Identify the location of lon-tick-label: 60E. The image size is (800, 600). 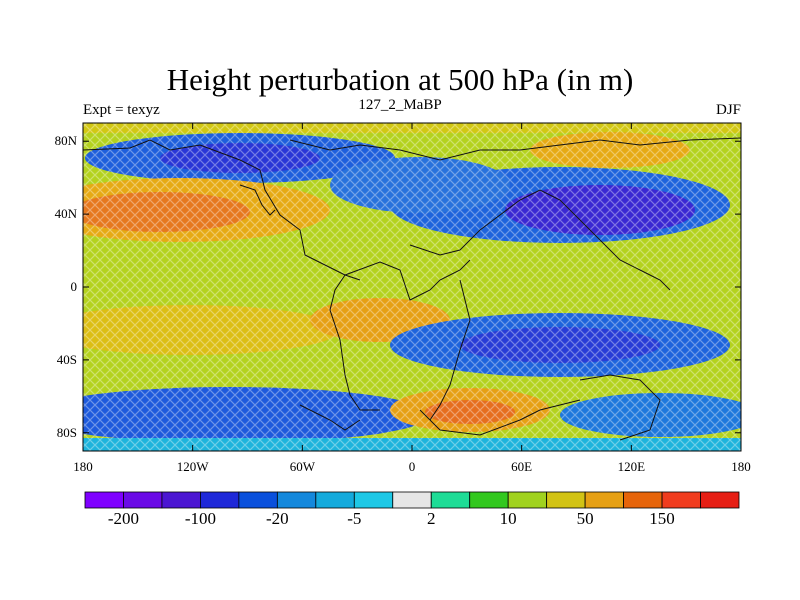
(522, 466).